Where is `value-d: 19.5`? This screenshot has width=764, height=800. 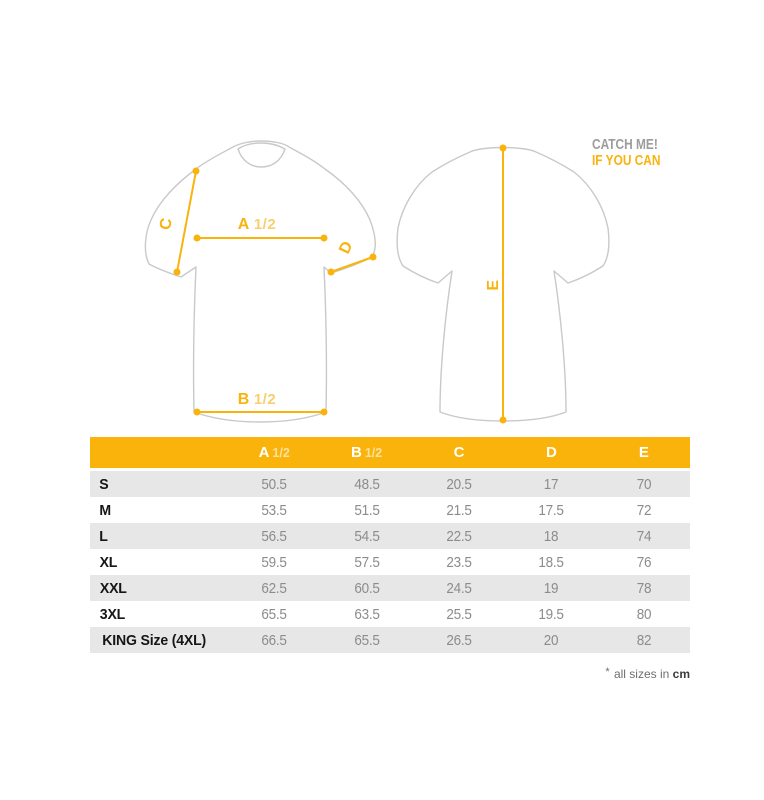 value-d: 19.5 is located at coordinates (551, 614).